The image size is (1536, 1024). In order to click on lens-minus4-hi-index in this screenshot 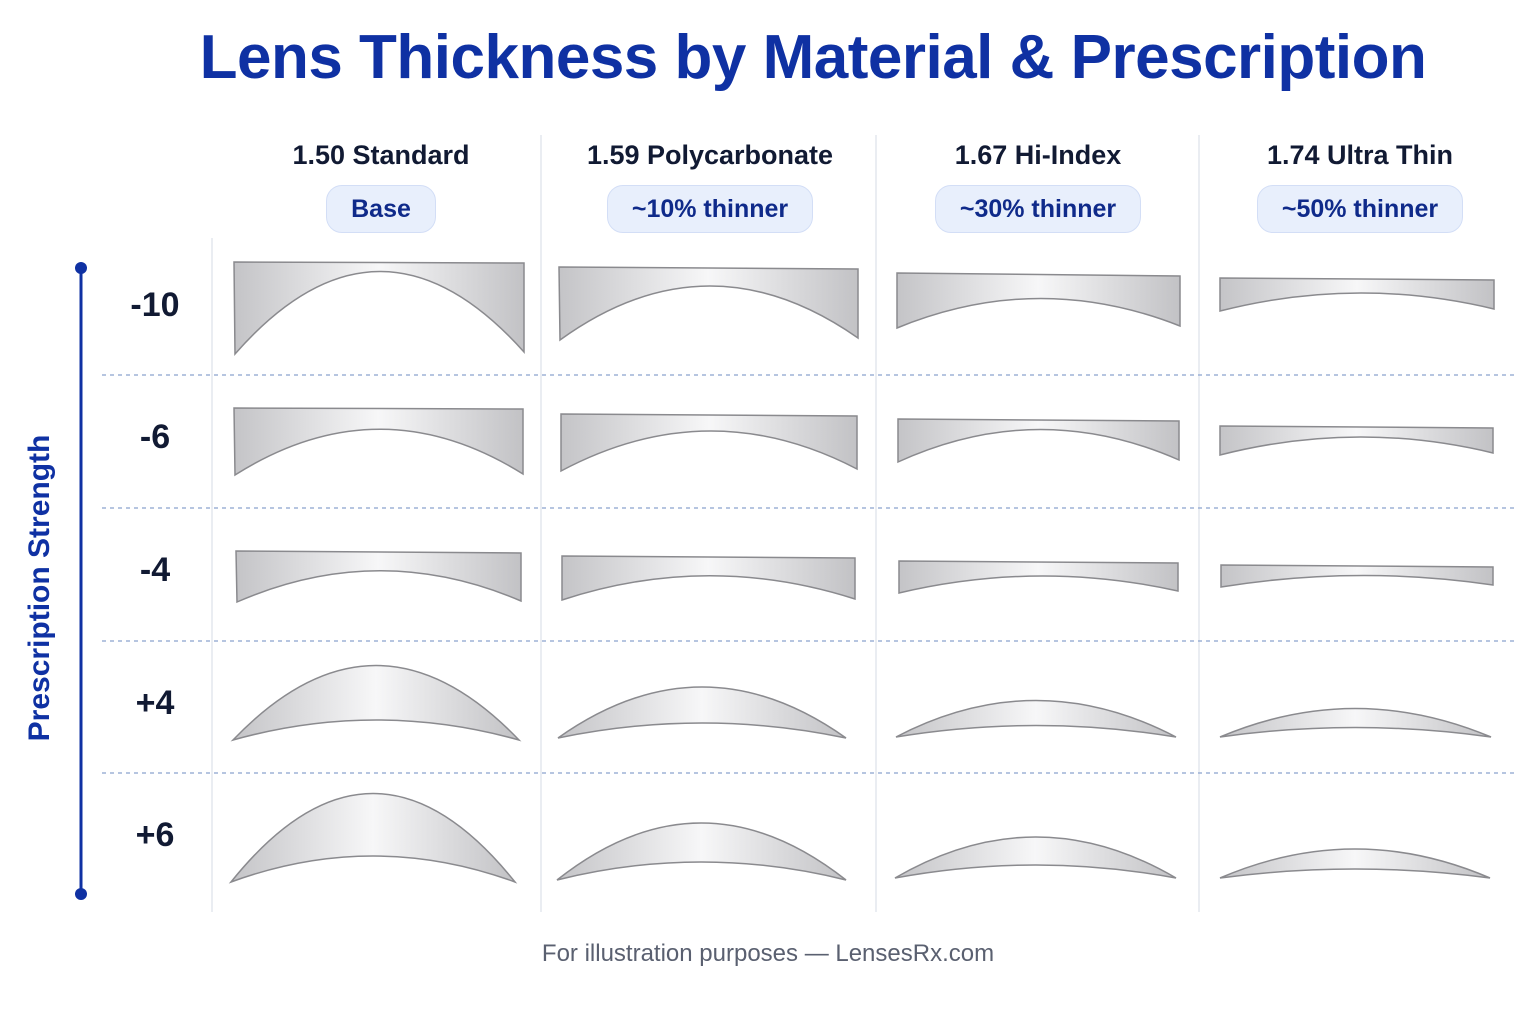, I will do `click(1038, 577)`.